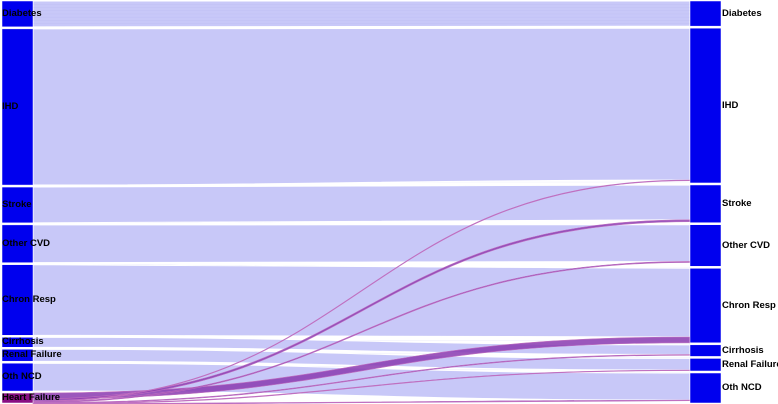 Image resolution: width=778 pixels, height=404 pixels. I want to click on left-node-renal-failure, so click(17, 355).